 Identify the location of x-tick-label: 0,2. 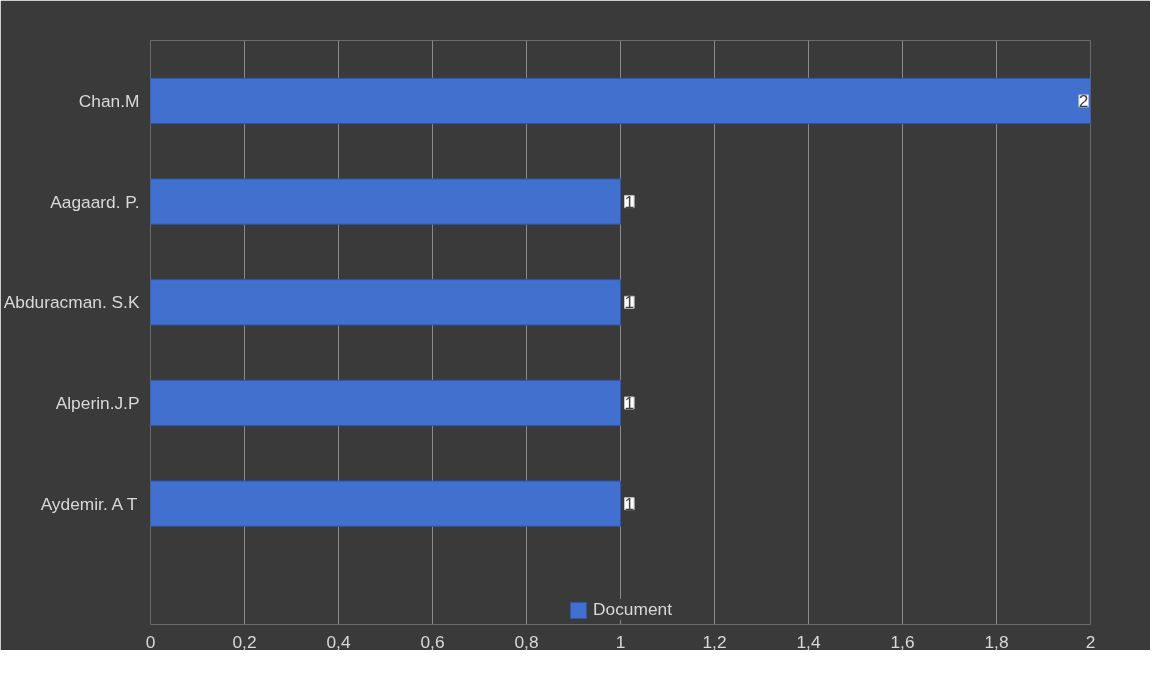
(244, 641).